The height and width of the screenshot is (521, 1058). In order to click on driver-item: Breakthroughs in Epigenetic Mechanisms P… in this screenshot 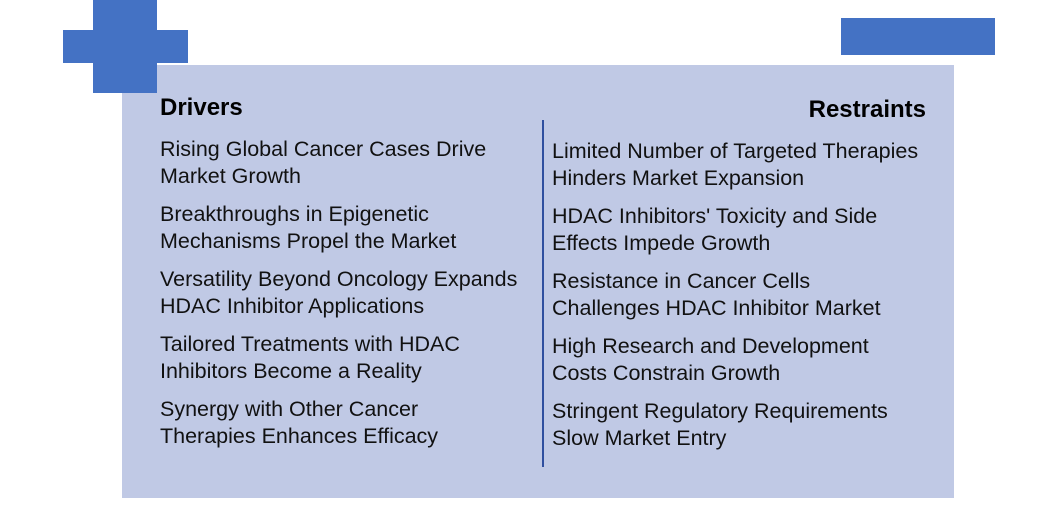, I will do `click(308, 227)`.